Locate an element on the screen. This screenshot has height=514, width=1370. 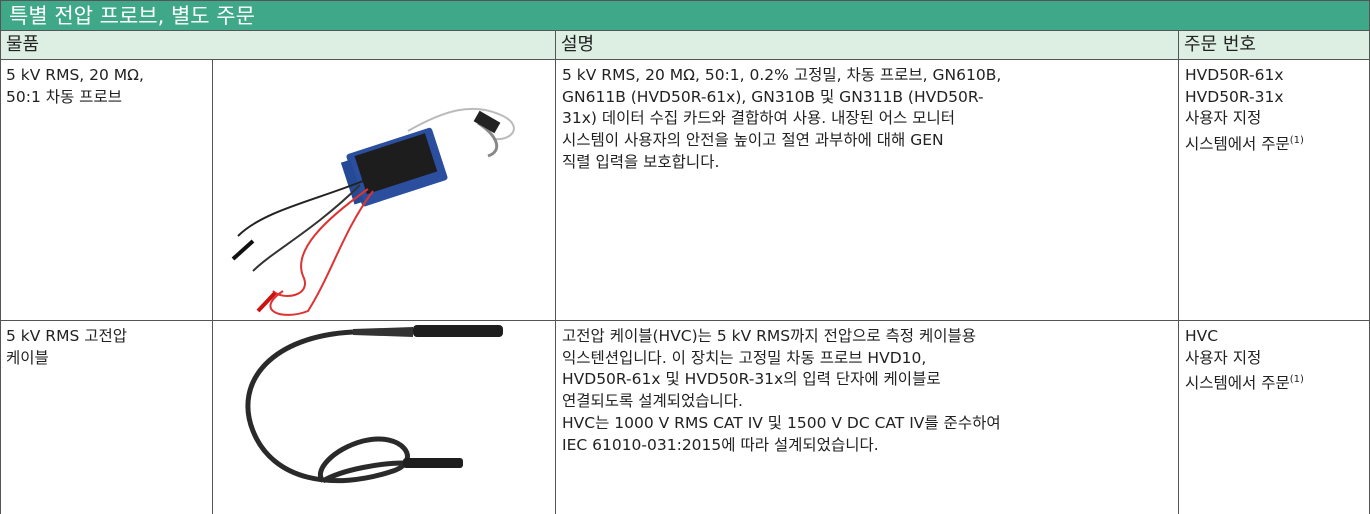
table-title: 특별 전압 프로브, 별도 주문 is located at coordinates (685, 15).